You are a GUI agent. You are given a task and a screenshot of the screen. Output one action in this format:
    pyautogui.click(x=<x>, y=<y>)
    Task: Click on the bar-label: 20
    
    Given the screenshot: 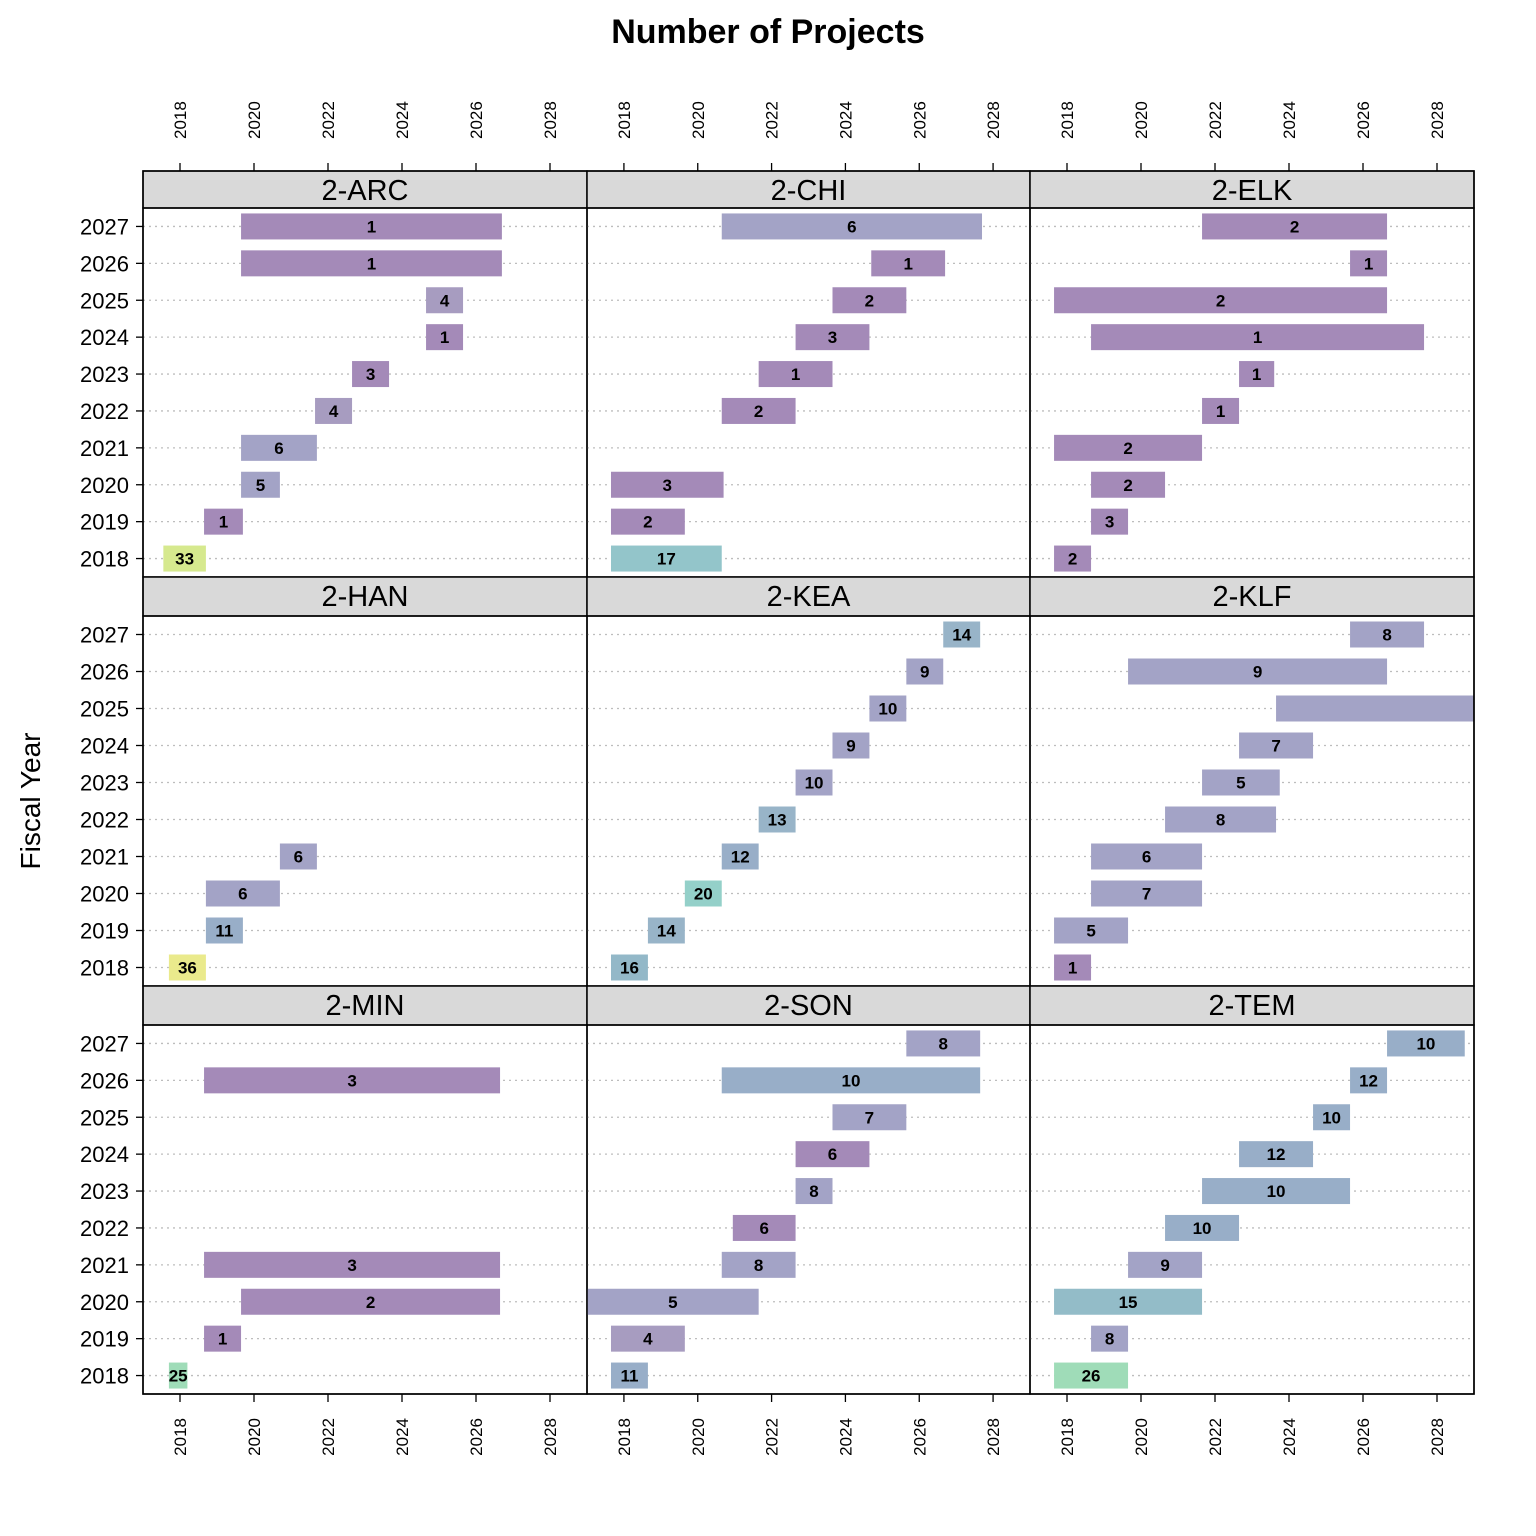 What is the action you would take?
    pyautogui.click(x=703, y=894)
    